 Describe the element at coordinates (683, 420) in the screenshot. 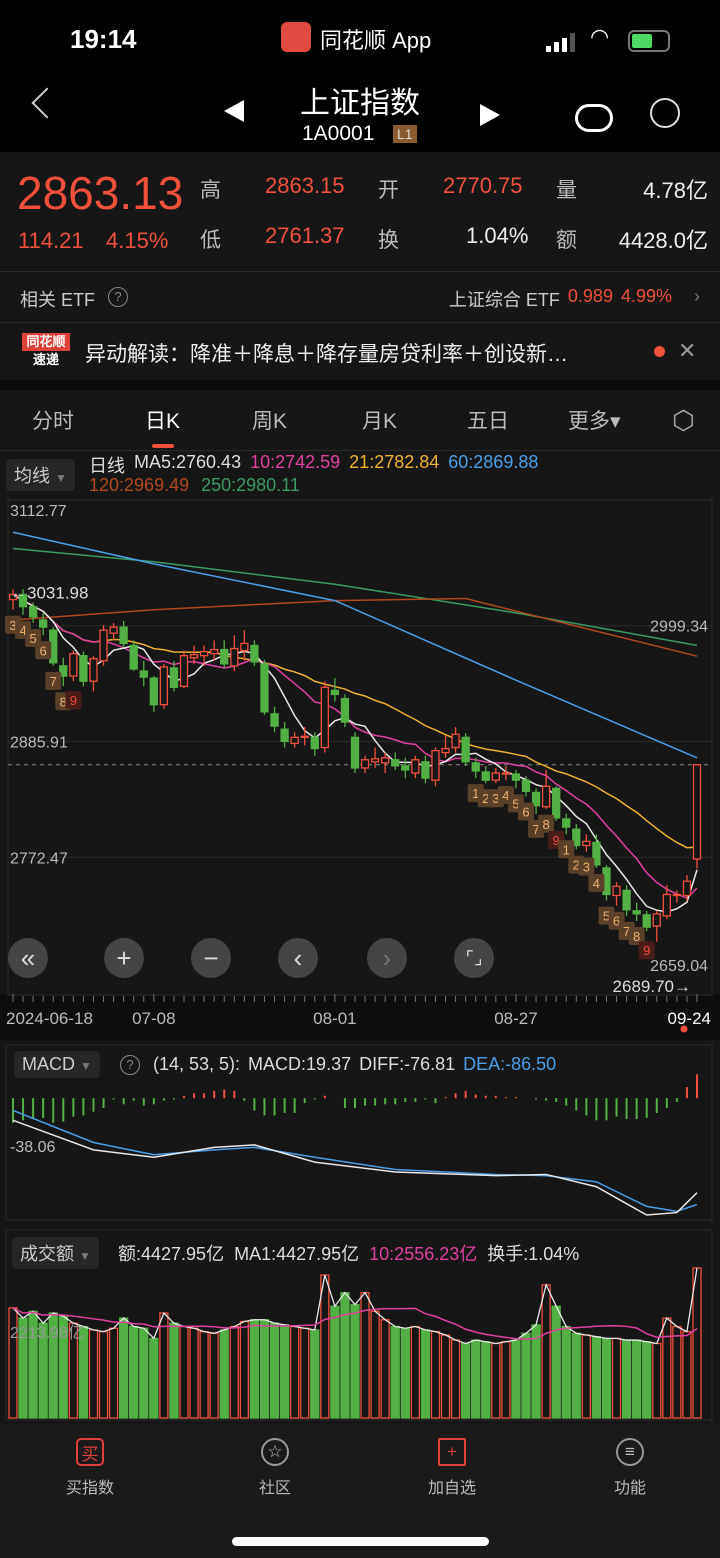

I see `settings-hex-icon: ⬡` at that location.